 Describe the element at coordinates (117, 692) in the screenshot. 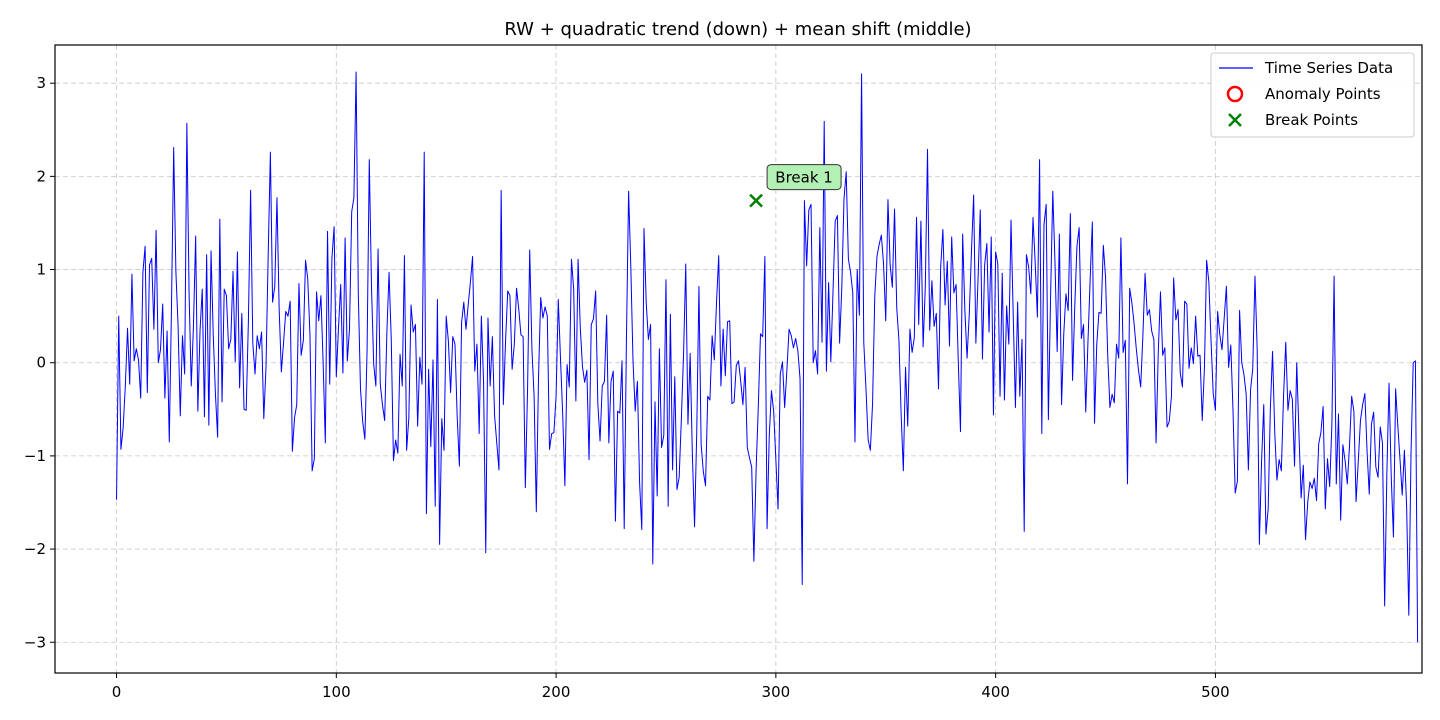

I see `x-tick-label: 0` at that location.